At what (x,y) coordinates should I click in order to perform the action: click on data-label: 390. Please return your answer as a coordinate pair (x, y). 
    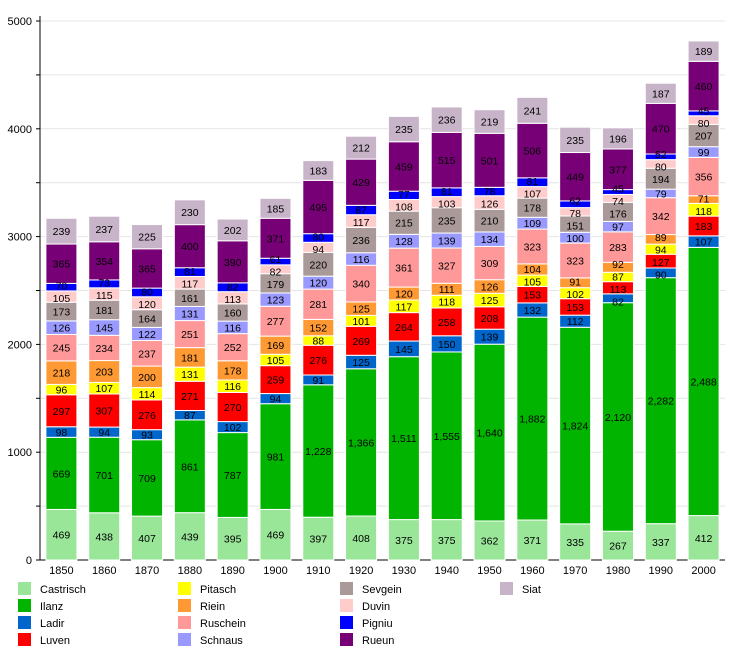
    Looking at the image, I should click on (233, 263).